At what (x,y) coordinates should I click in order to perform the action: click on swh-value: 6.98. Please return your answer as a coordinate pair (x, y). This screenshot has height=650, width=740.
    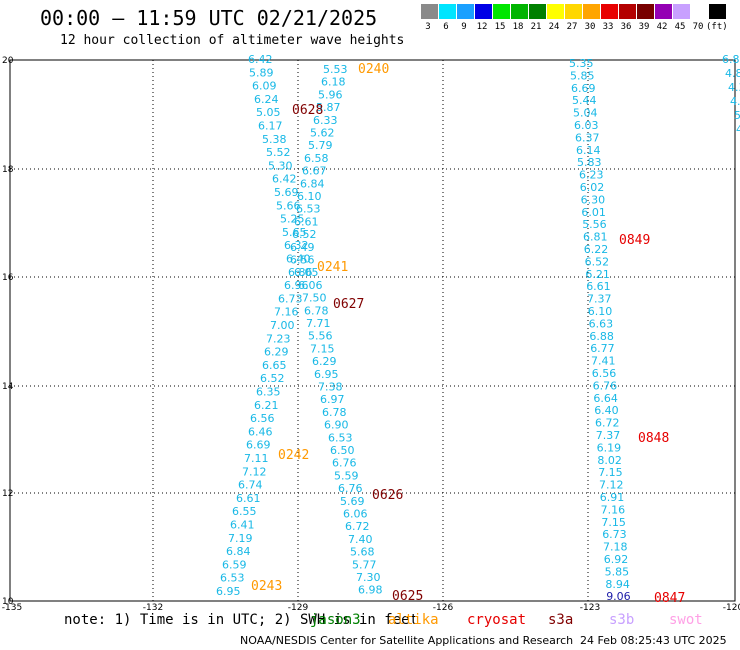
    Looking at the image, I should click on (370, 590).